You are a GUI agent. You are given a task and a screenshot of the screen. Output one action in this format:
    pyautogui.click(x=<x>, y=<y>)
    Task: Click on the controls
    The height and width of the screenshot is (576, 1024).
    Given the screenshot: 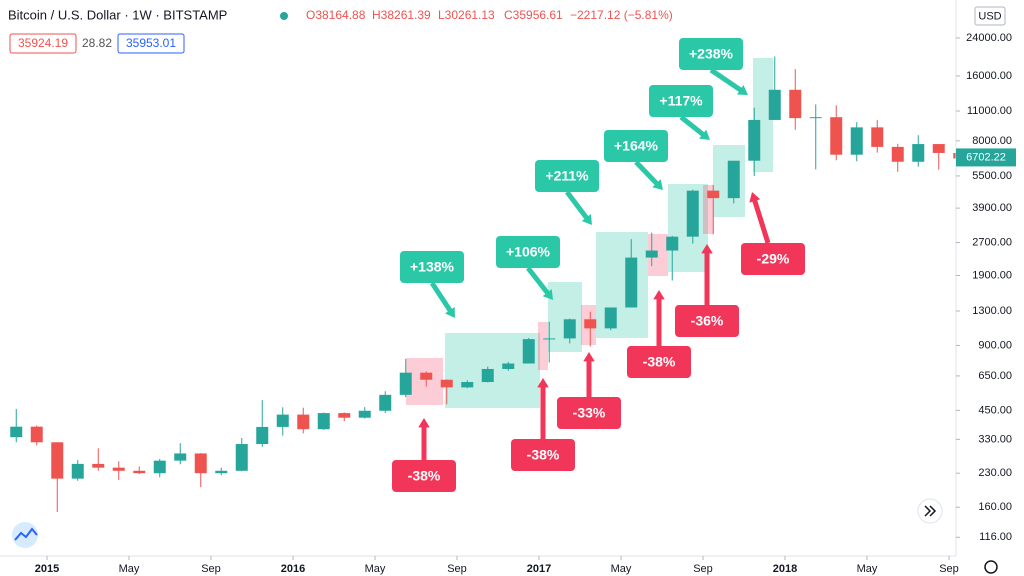 What is the action you would take?
    pyautogui.click(x=505, y=536)
    